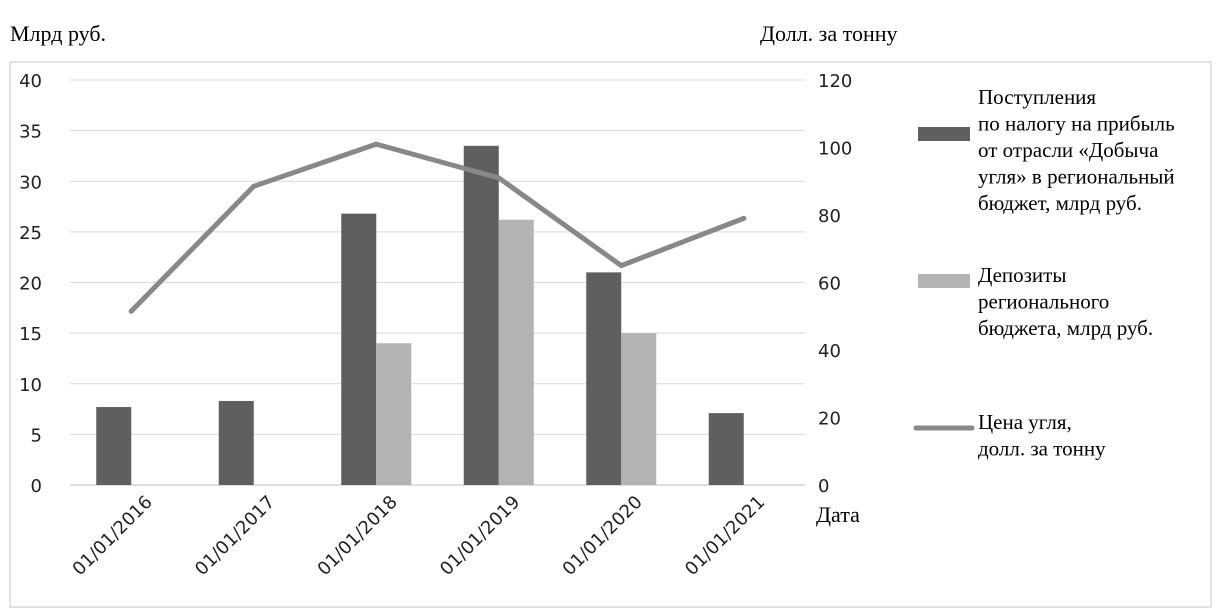  I want to click on x-tick-label: 01/01/2019, so click(480, 536).